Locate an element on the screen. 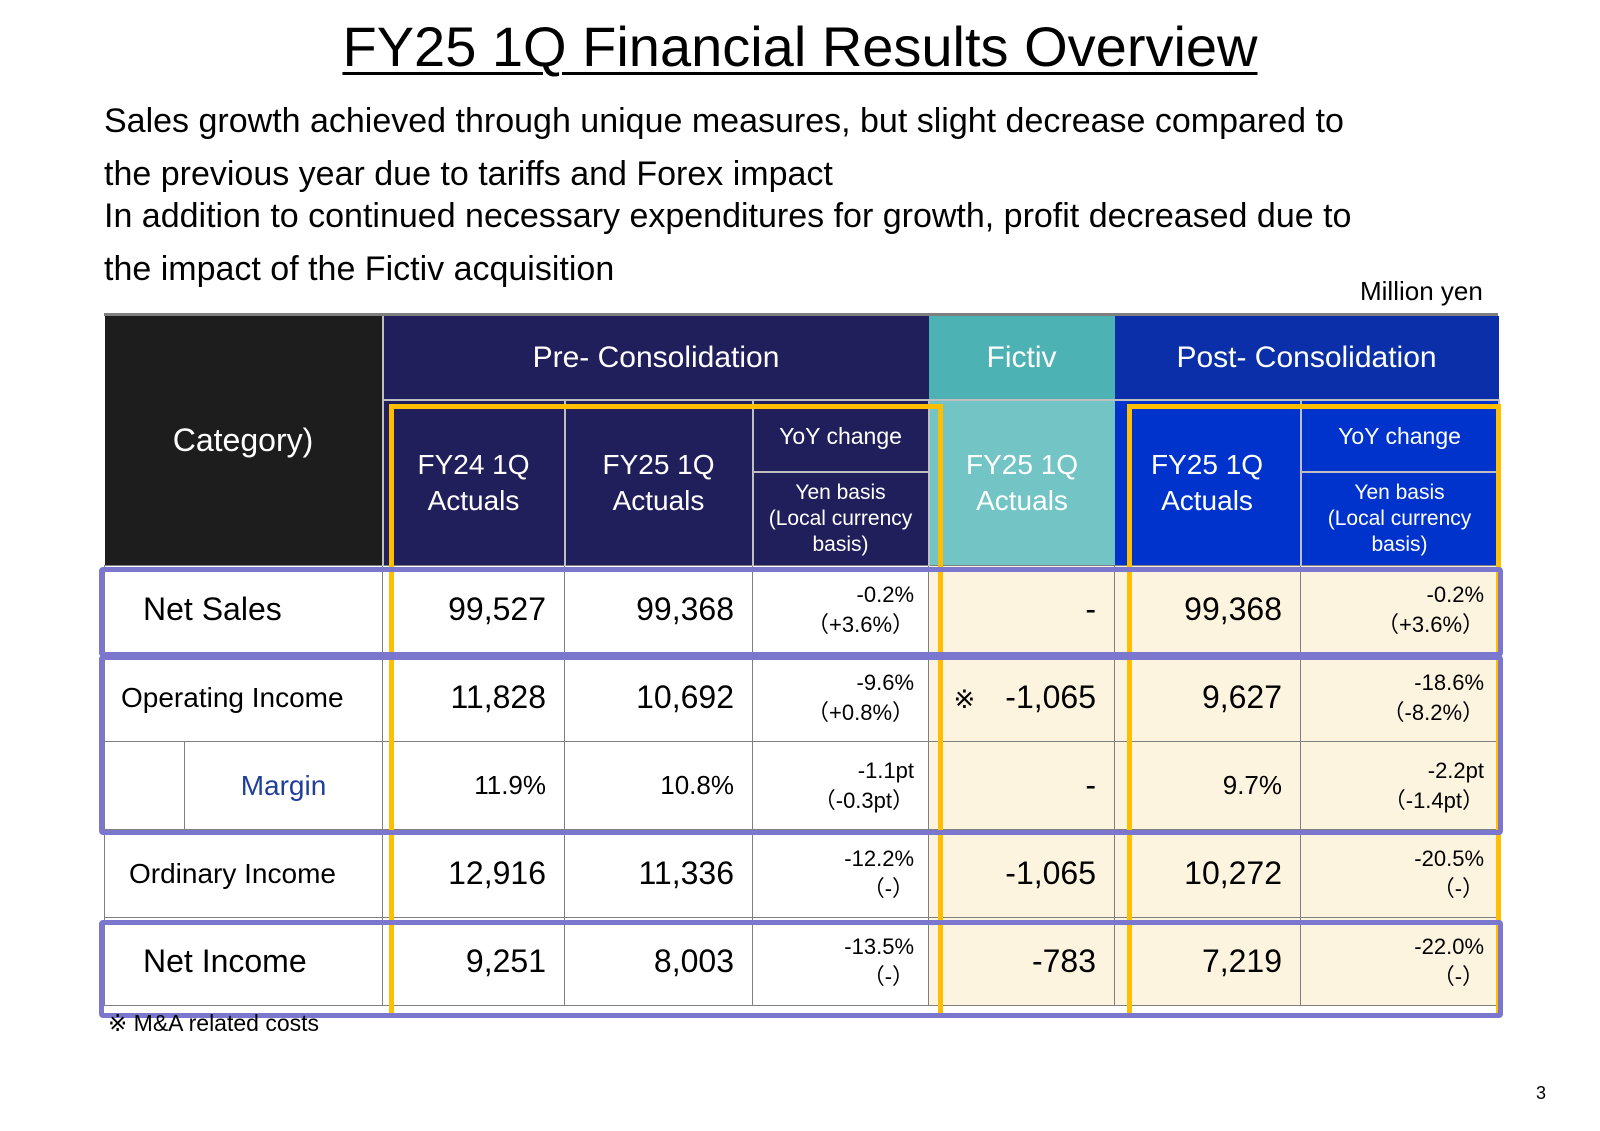 The width and height of the screenshot is (1600, 1131). margin-post-yoy-yen: -2.2pt is located at coordinates (1456, 770).